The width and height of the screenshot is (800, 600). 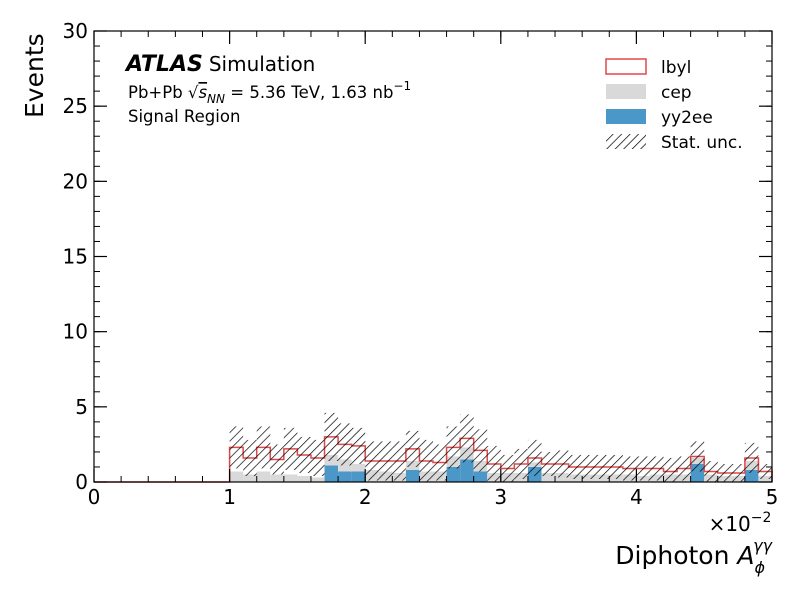 What do you see at coordinates (687, 118) in the screenshot?
I see `legend-label-yy2ee: yy2ee` at bounding box center [687, 118].